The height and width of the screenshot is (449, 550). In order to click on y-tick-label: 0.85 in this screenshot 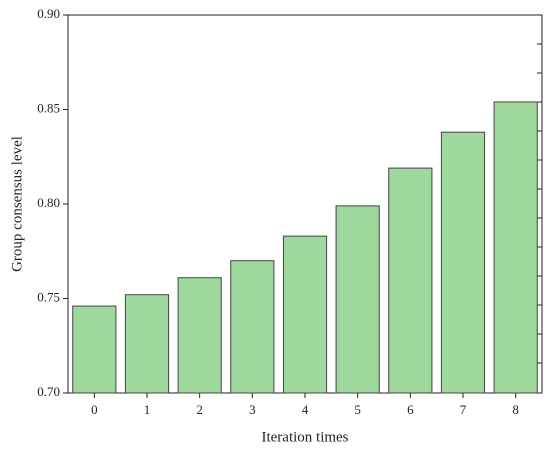, I will do `click(48, 107)`.